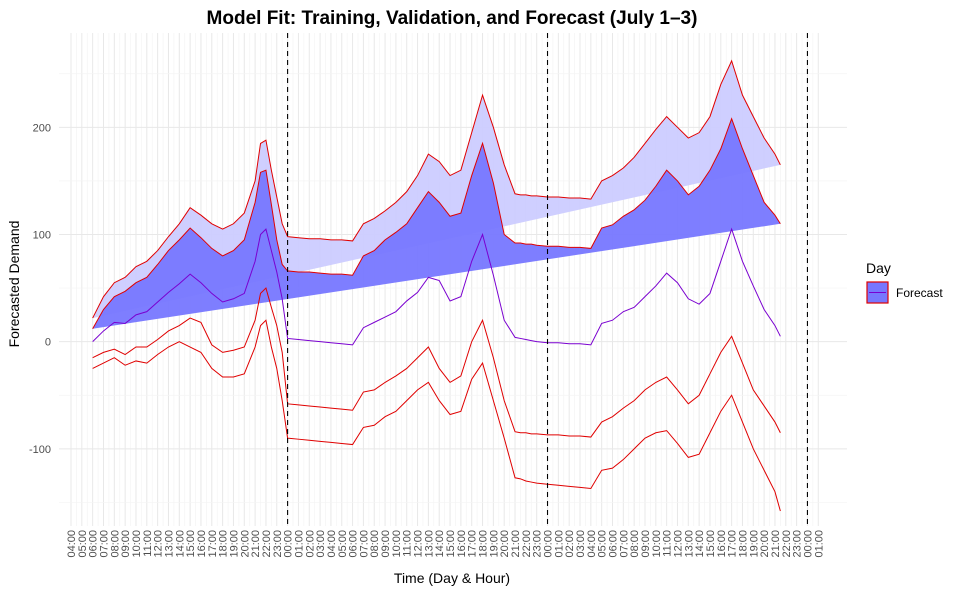 This screenshot has width=960, height=598. I want to click on y-axis-title: Forecasted Demand, so click(14, 284).